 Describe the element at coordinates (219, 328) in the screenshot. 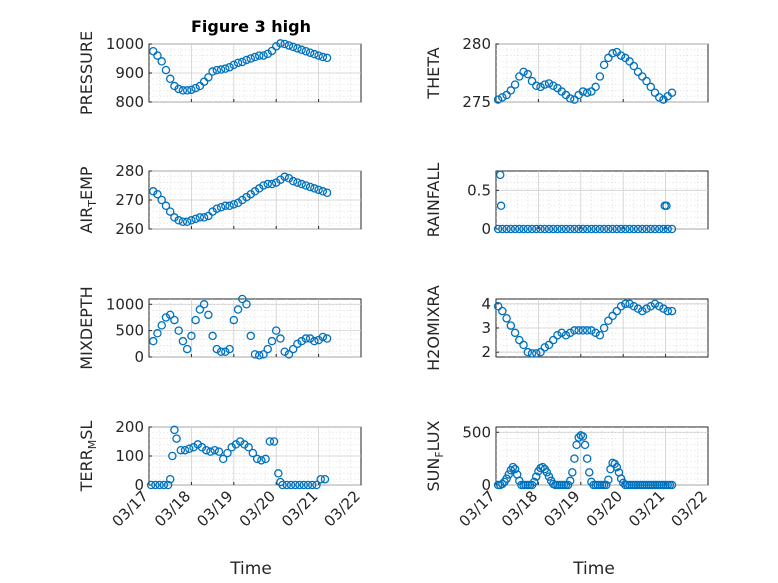

I see `panel-mixdepth: 0 500 1000 MIXDEPTH` at that location.